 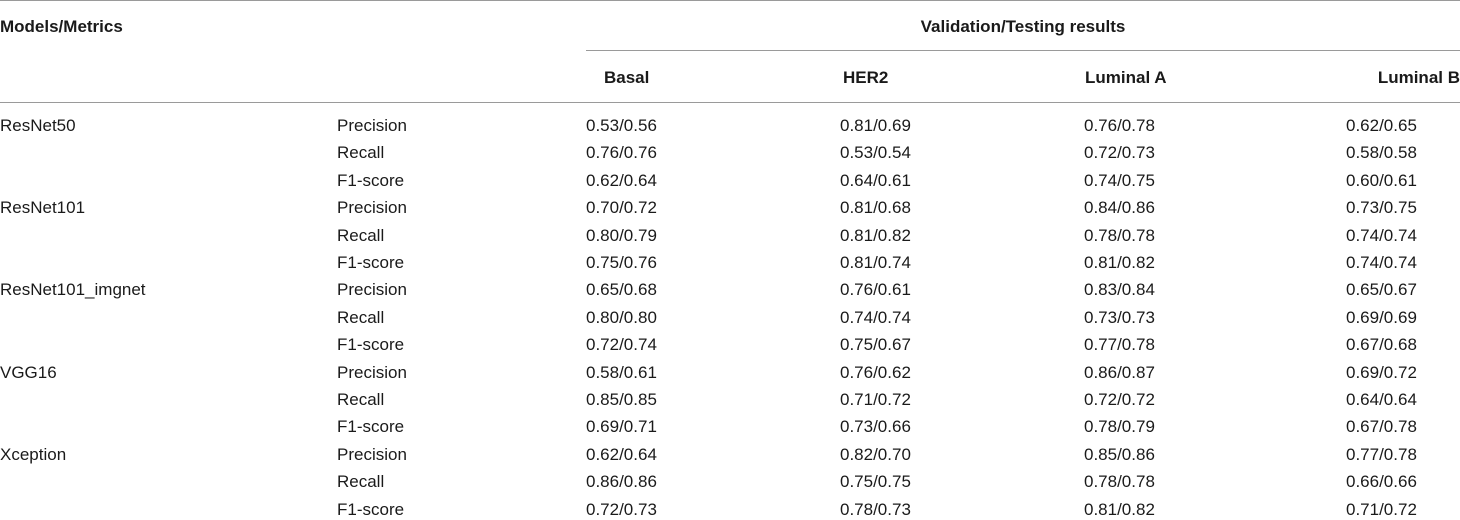 What do you see at coordinates (38, 125) in the screenshot?
I see `model-name-cell: ResNet50` at bounding box center [38, 125].